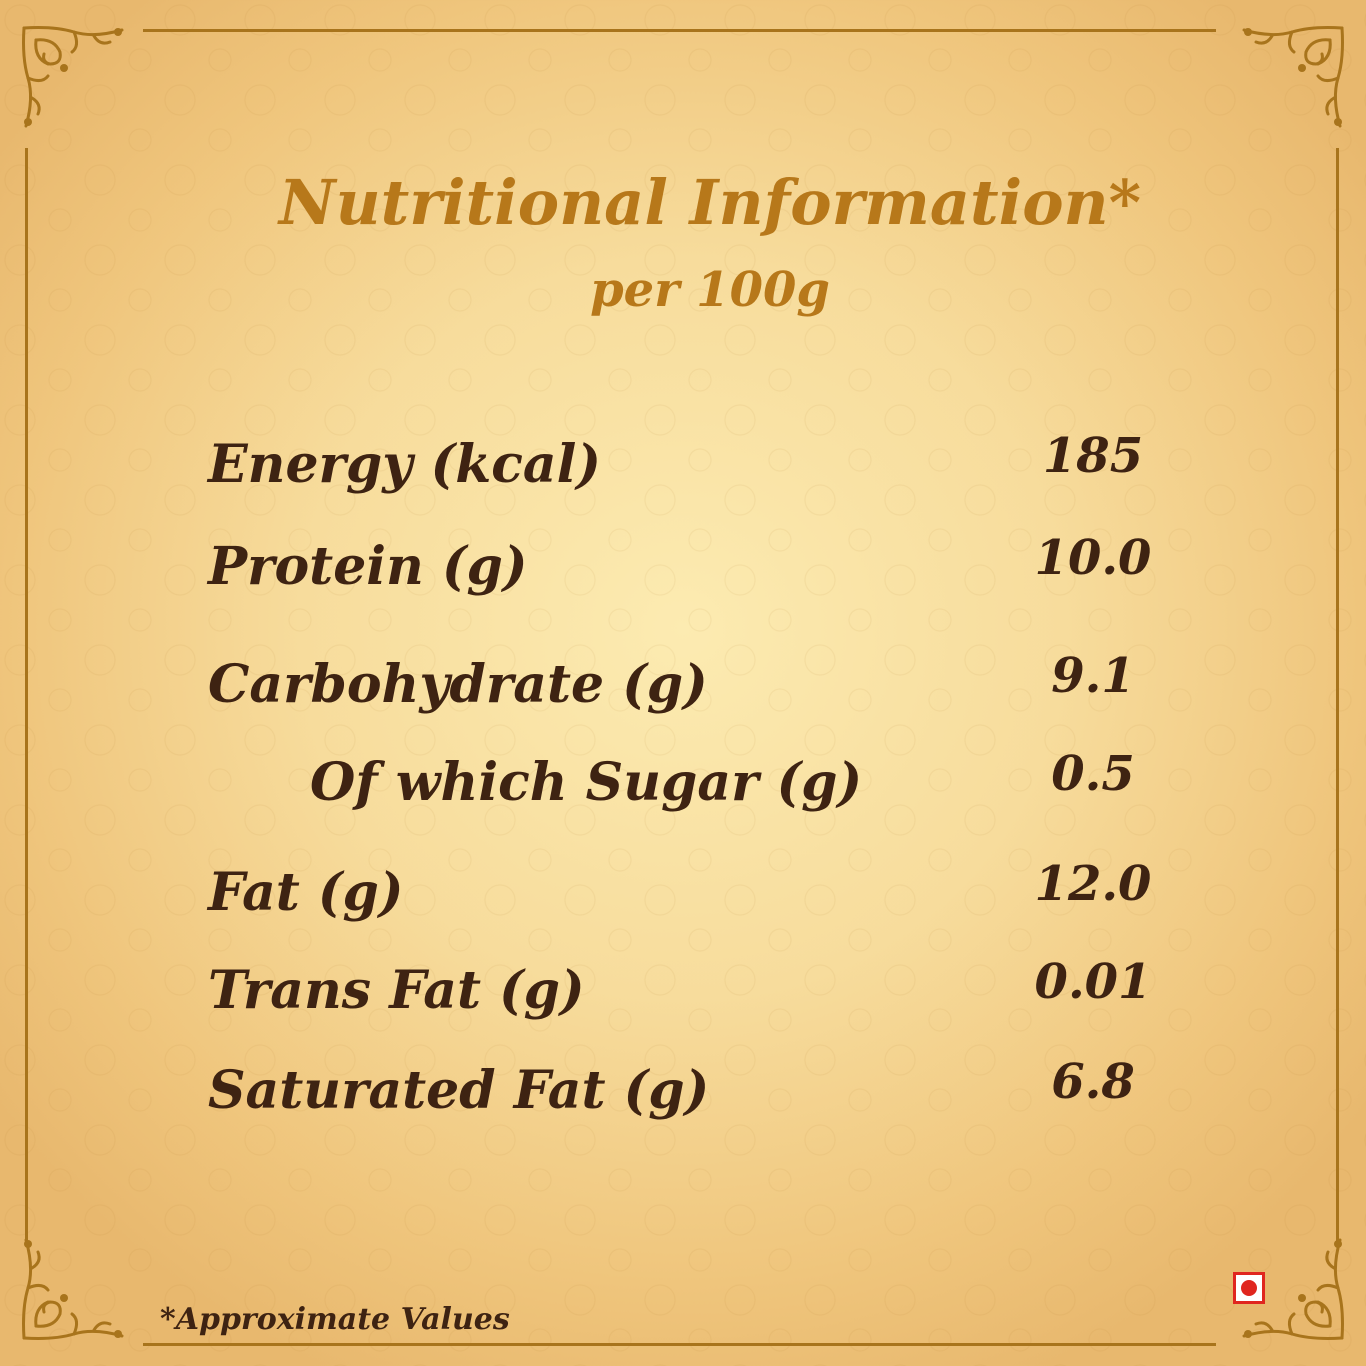 This screenshot has height=1366, width=1366. I want to click on nutrient-value: 0.01, so click(1093, 982).